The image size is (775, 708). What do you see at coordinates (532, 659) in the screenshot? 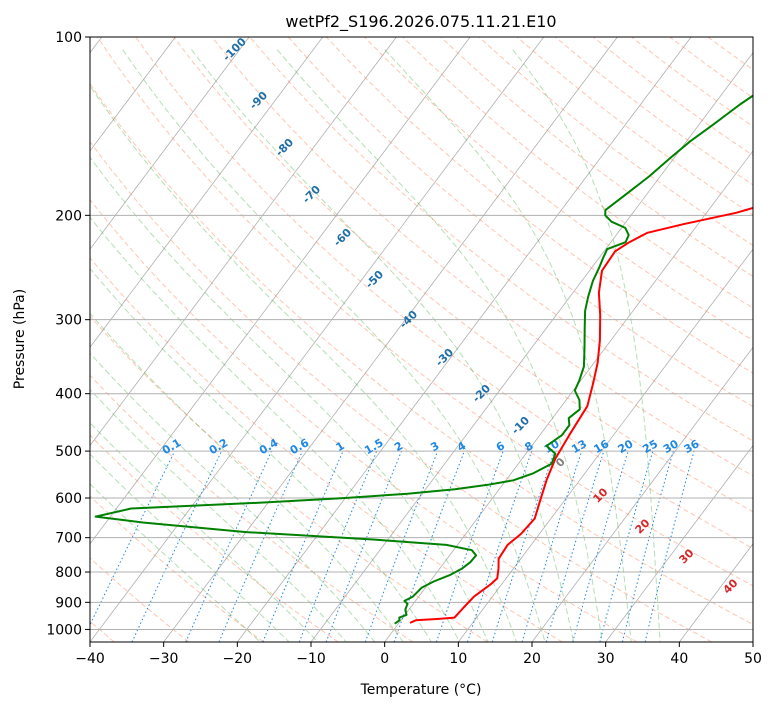
I see `x-tick-label: 20` at bounding box center [532, 659].